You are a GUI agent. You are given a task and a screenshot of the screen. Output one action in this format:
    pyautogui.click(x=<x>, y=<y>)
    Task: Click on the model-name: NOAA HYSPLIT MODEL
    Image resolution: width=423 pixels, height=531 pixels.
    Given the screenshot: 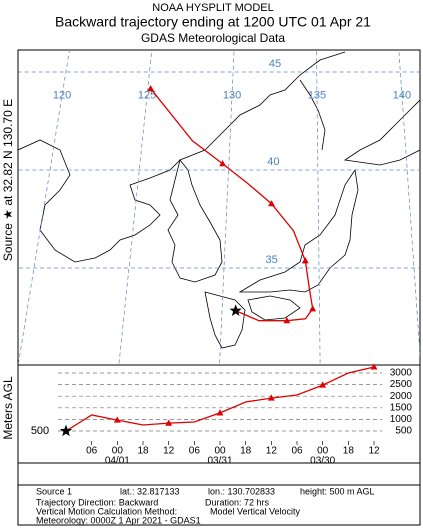 What is the action you would take?
    pyautogui.click(x=212, y=8)
    